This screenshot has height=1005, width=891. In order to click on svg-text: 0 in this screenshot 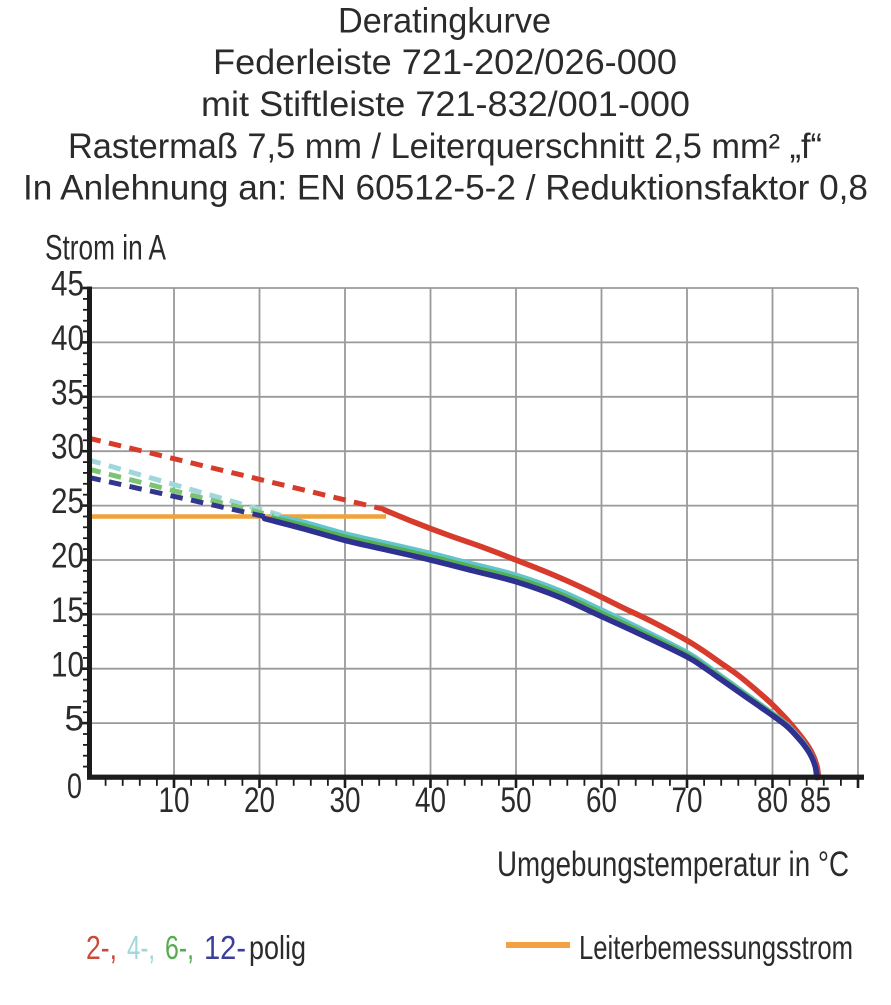, I will do `click(74, 786)`.